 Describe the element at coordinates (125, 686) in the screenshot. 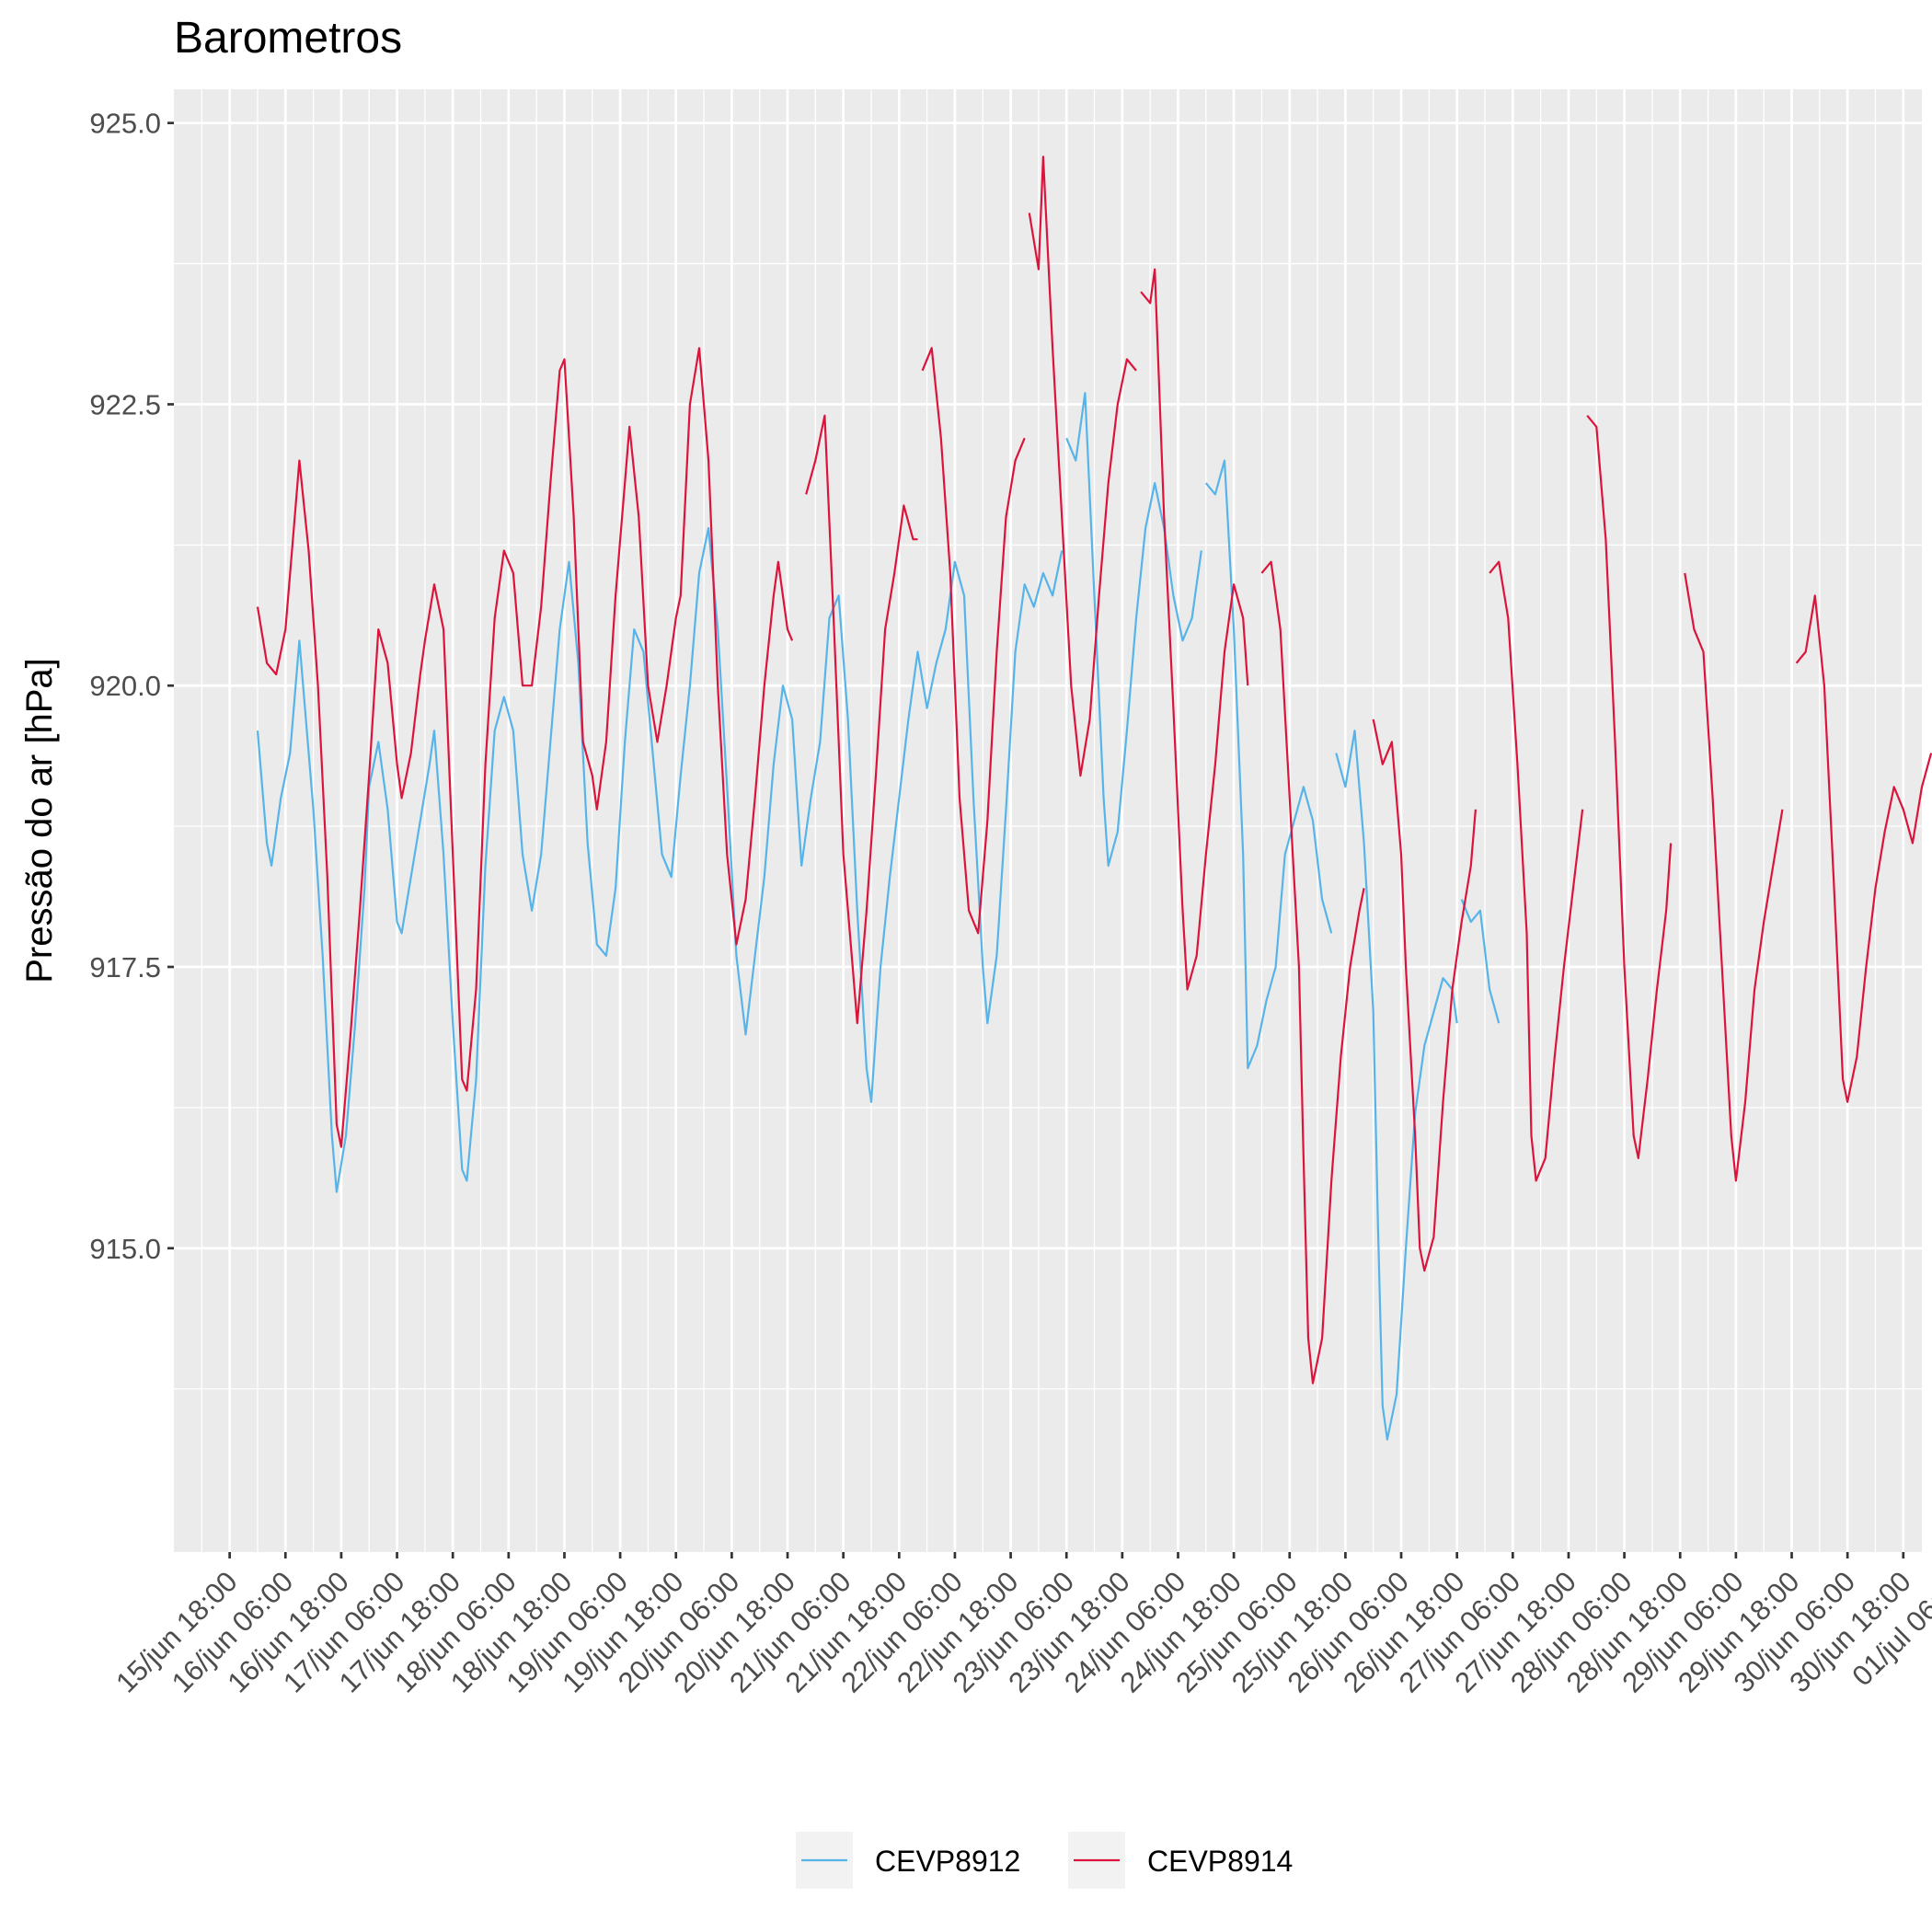

I see `y-tick-label: 920.0` at that location.